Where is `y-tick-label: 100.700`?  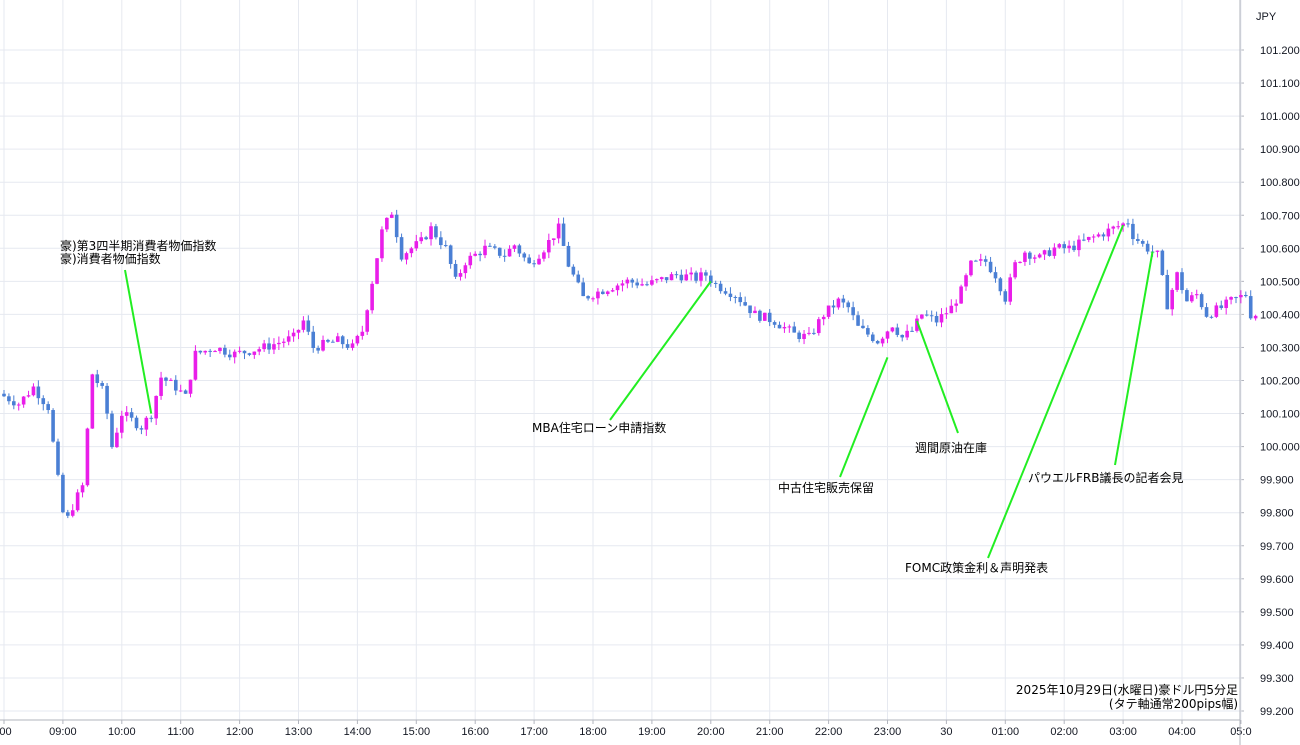
y-tick-label: 100.700 is located at coordinates (1280, 216).